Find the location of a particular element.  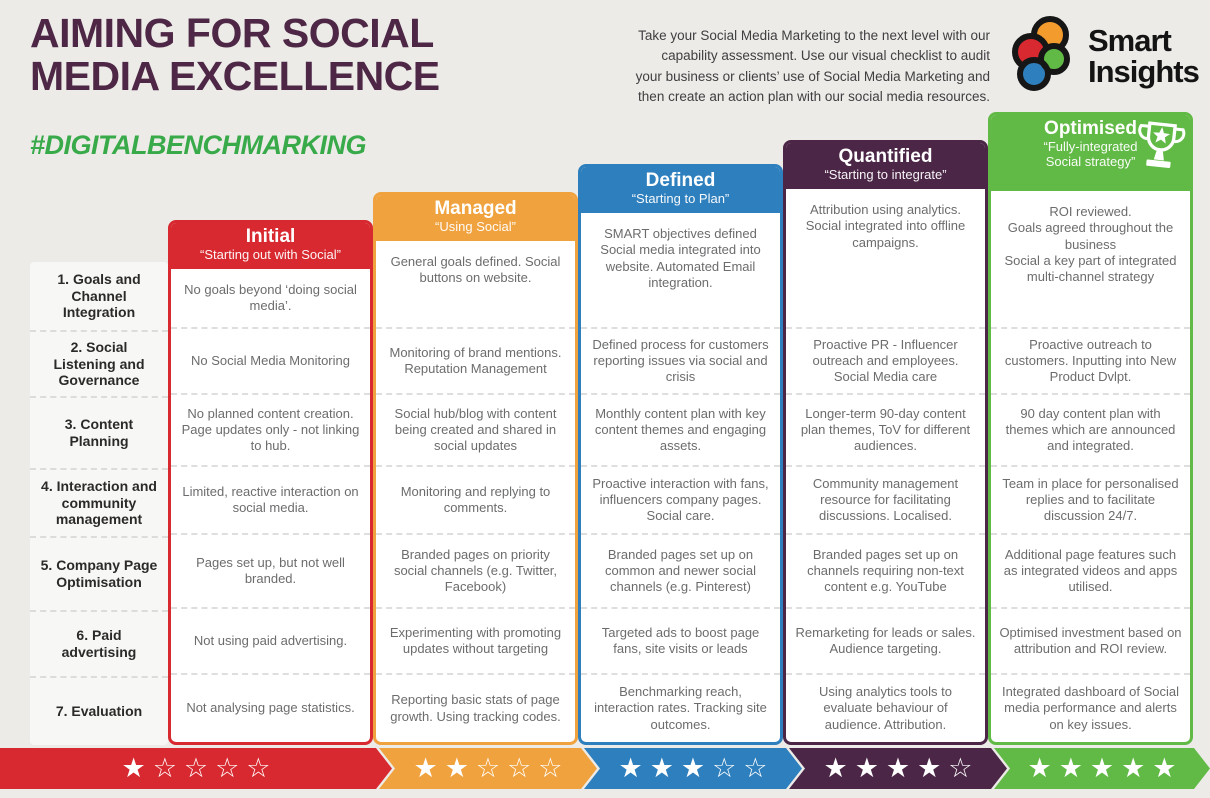

row-label-content: 3. Content Planning is located at coordinates (99, 434).